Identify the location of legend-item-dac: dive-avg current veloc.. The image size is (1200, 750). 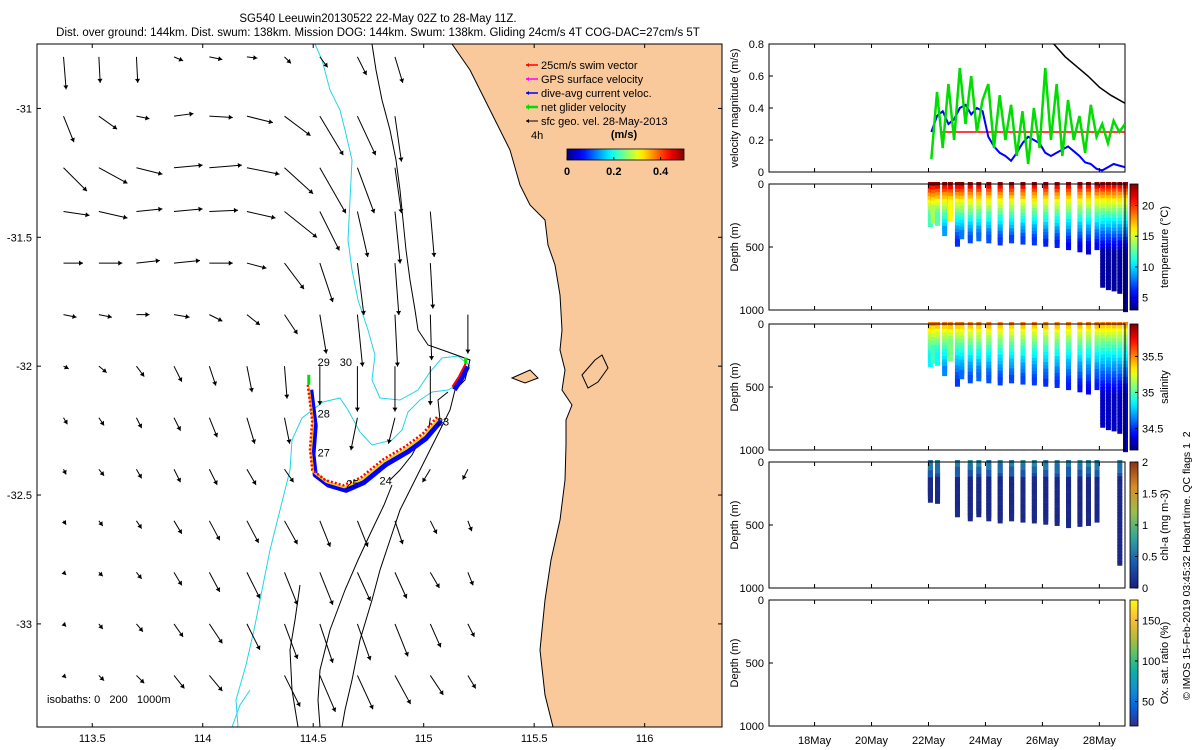
(589, 94).